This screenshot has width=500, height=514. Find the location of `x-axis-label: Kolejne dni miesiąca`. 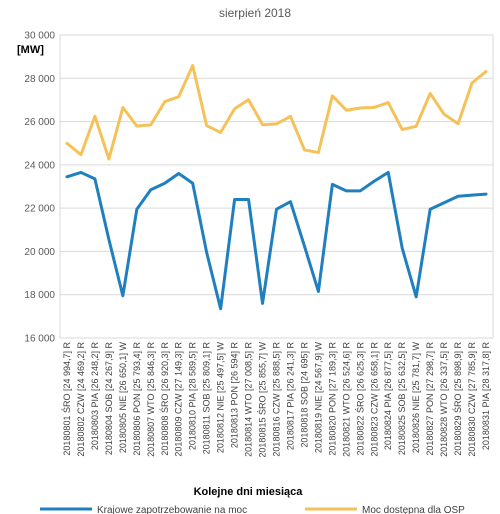

x-axis-label: Kolejne dni miesiąca is located at coordinates (249, 492).